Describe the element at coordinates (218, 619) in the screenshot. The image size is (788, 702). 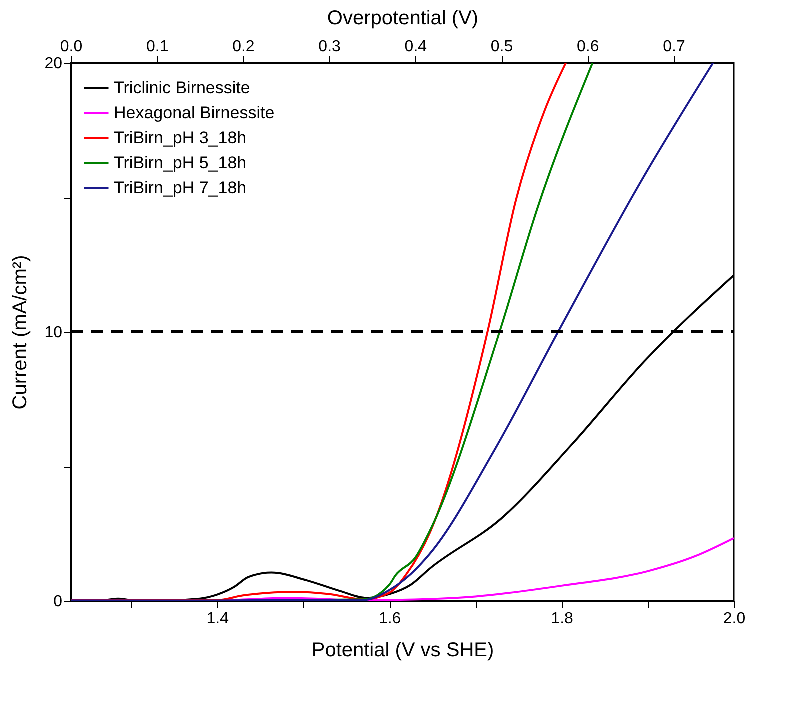
I see `x-tick-label: 1.4` at that location.